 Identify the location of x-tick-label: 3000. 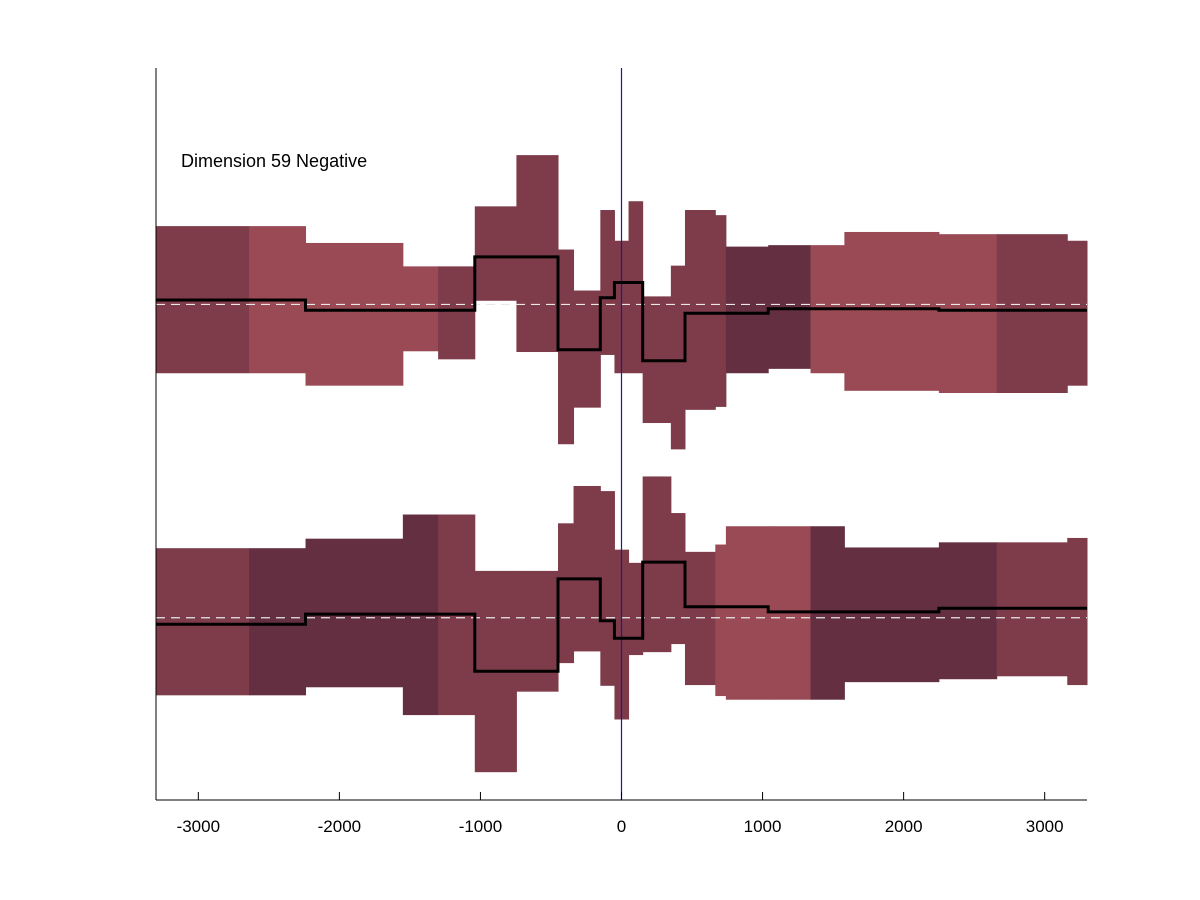
(1045, 826).